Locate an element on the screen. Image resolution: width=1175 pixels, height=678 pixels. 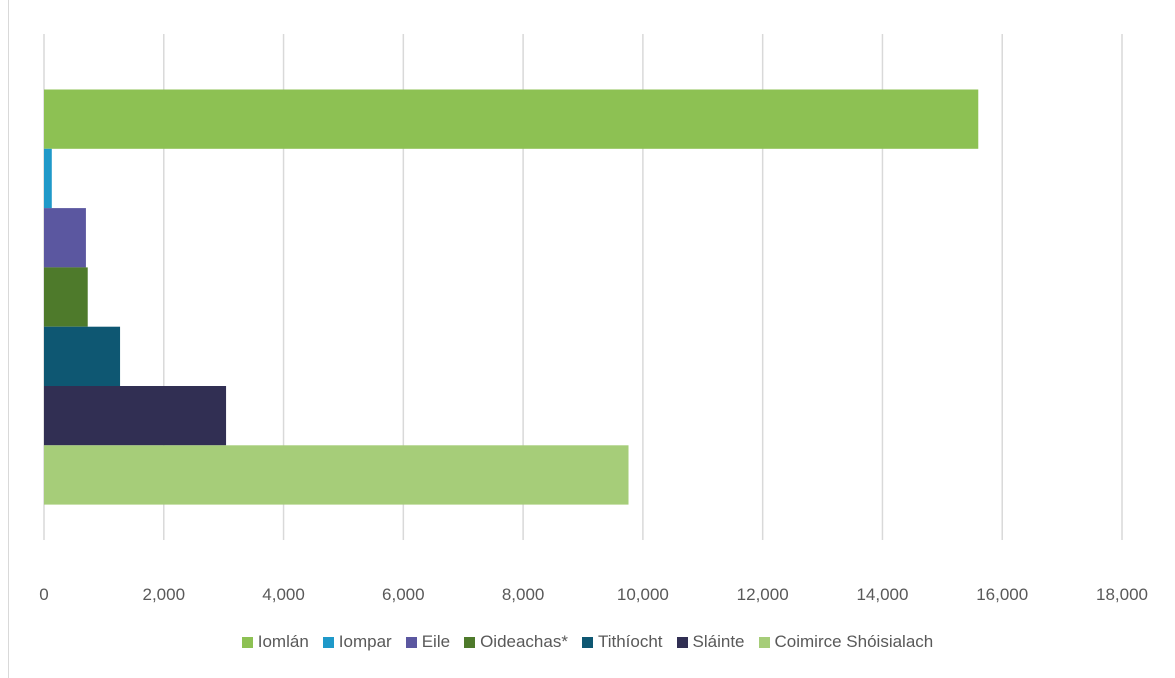
legend-label: Tithíocht is located at coordinates (630, 641).